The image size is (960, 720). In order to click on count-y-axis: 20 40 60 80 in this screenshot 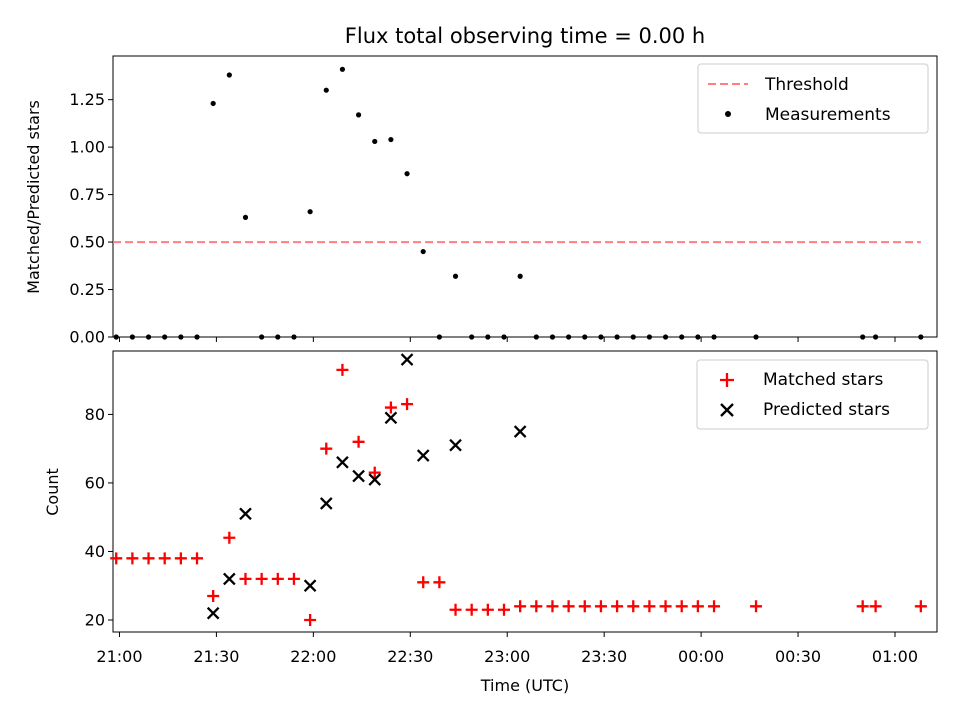, I will do `click(99, 517)`.